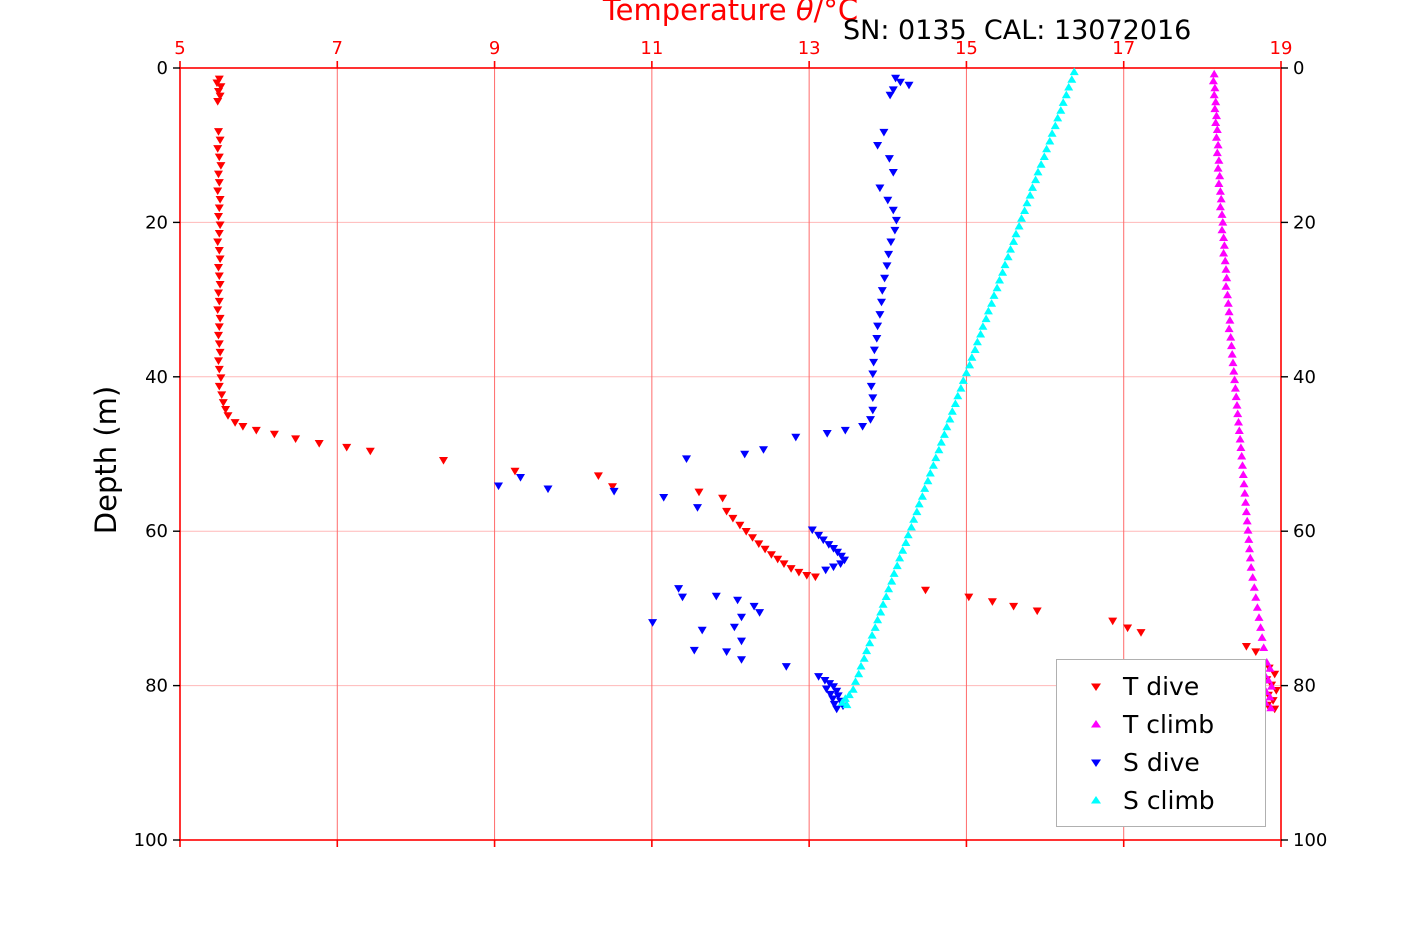  I want to click on x-tick-label: 11, so click(651, 48).